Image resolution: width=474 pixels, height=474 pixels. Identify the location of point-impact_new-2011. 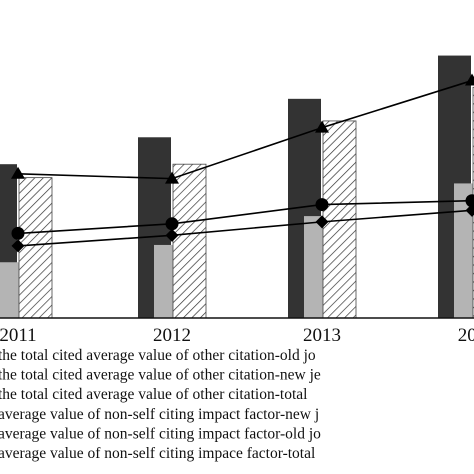
(18, 172).